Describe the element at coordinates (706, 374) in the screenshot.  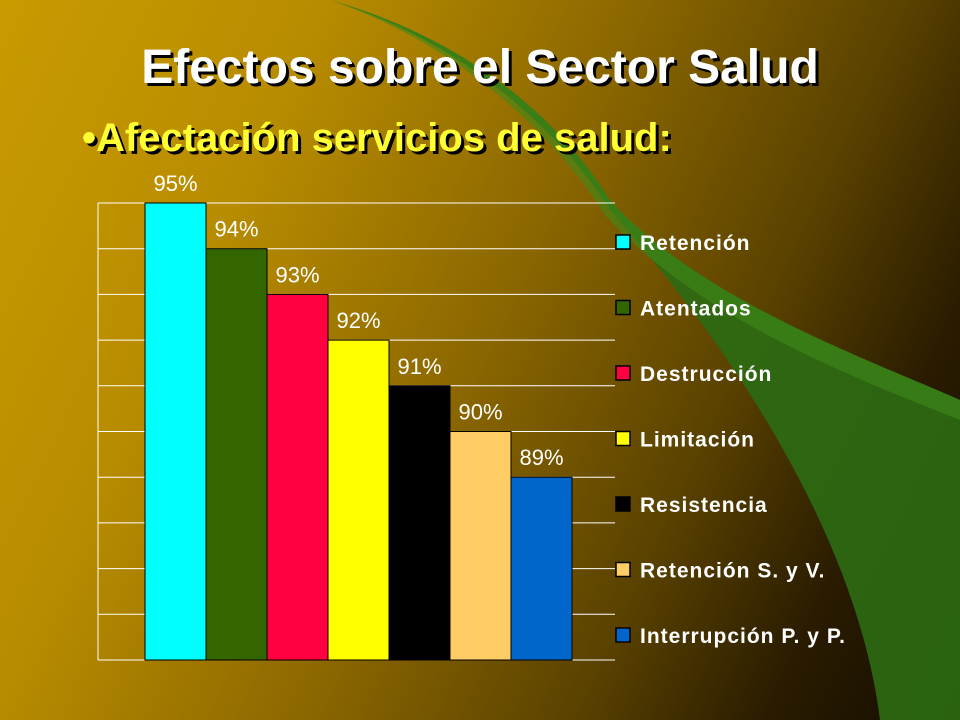
I see `legend-label-3: Destrucción` at that location.